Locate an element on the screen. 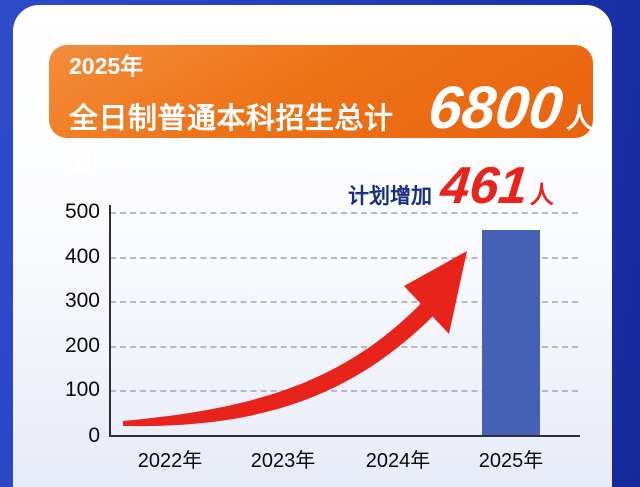 The width and height of the screenshot is (640, 487). annotation-number: 461 is located at coordinates (484, 186).